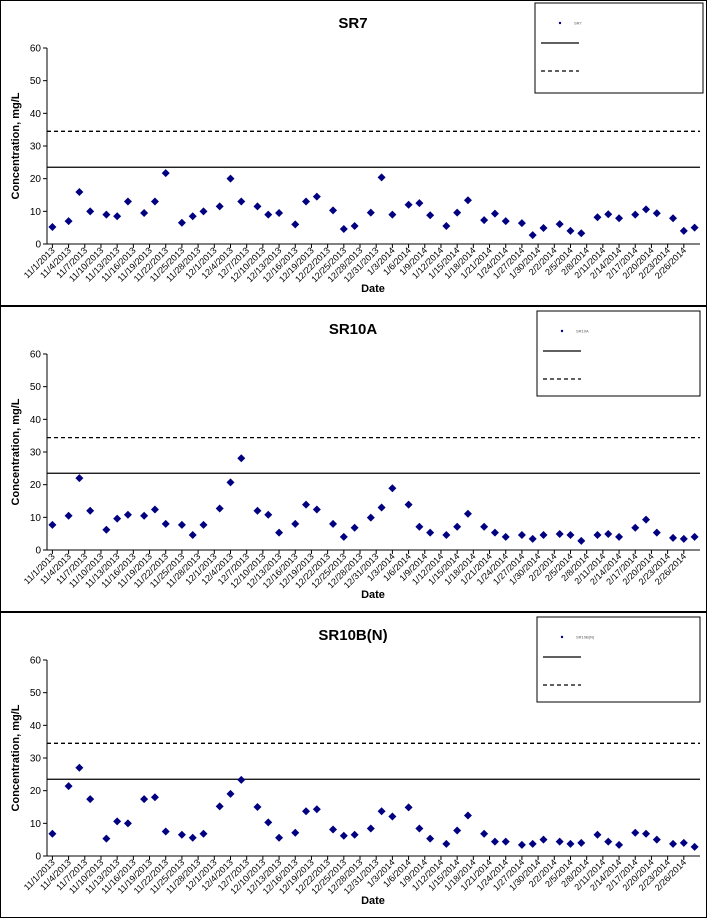 The height and width of the screenshot is (918, 707). What do you see at coordinates (36, 355) in the screenshot?
I see `y-tick-label: 60` at bounding box center [36, 355].